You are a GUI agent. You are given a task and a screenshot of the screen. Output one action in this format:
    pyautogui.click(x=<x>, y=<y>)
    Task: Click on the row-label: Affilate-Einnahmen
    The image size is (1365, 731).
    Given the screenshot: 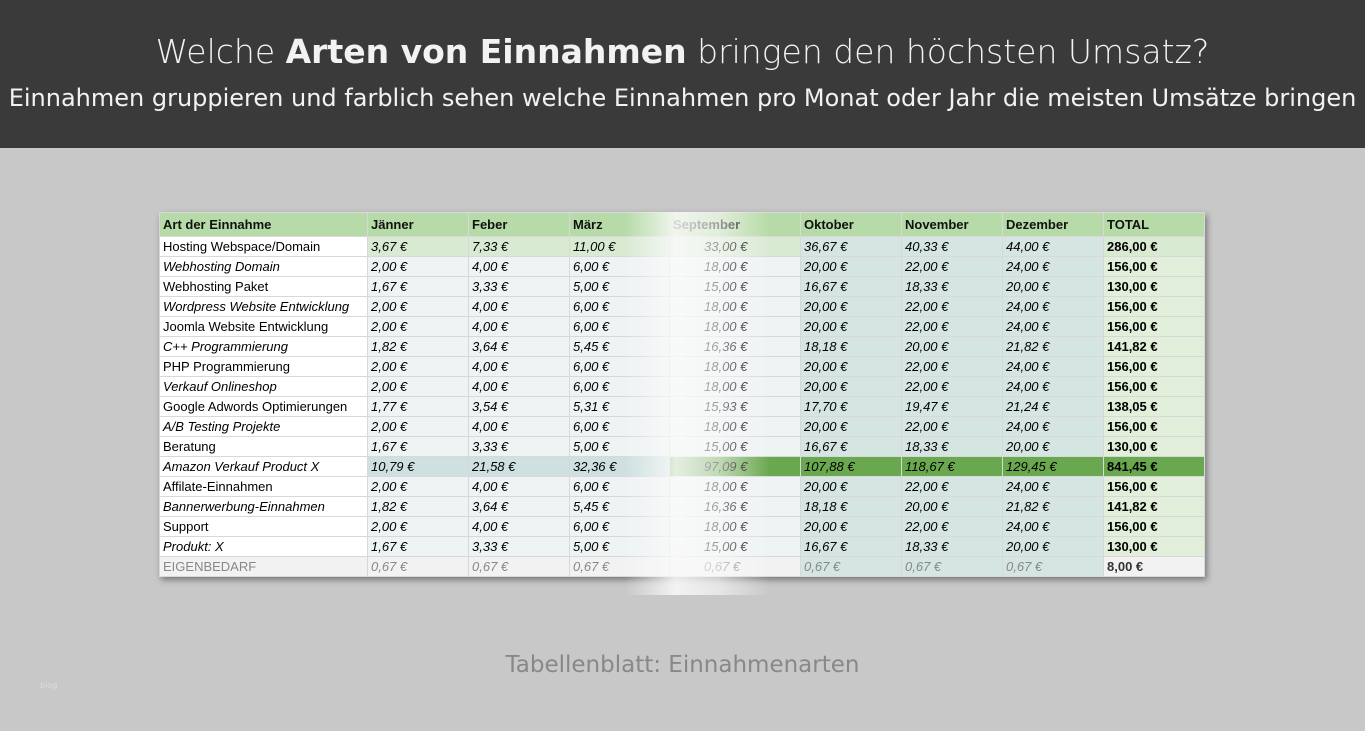 What is the action you would take?
    pyautogui.click(x=263, y=486)
    